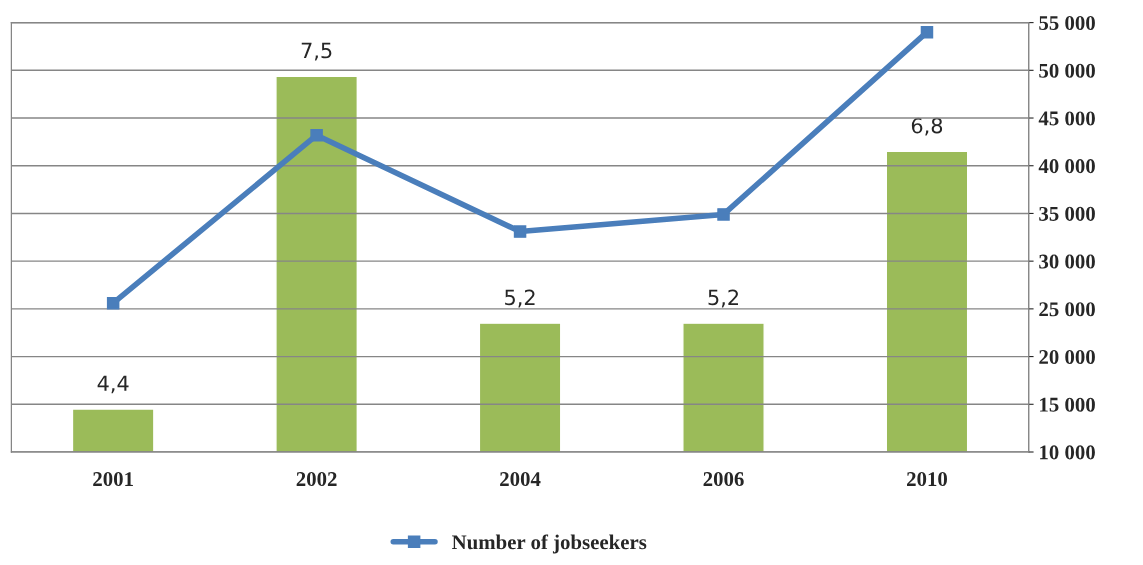  Describe the element at coordinates (520, 479) in the screenshot. I see `x-tick-label: 2004` at that location.